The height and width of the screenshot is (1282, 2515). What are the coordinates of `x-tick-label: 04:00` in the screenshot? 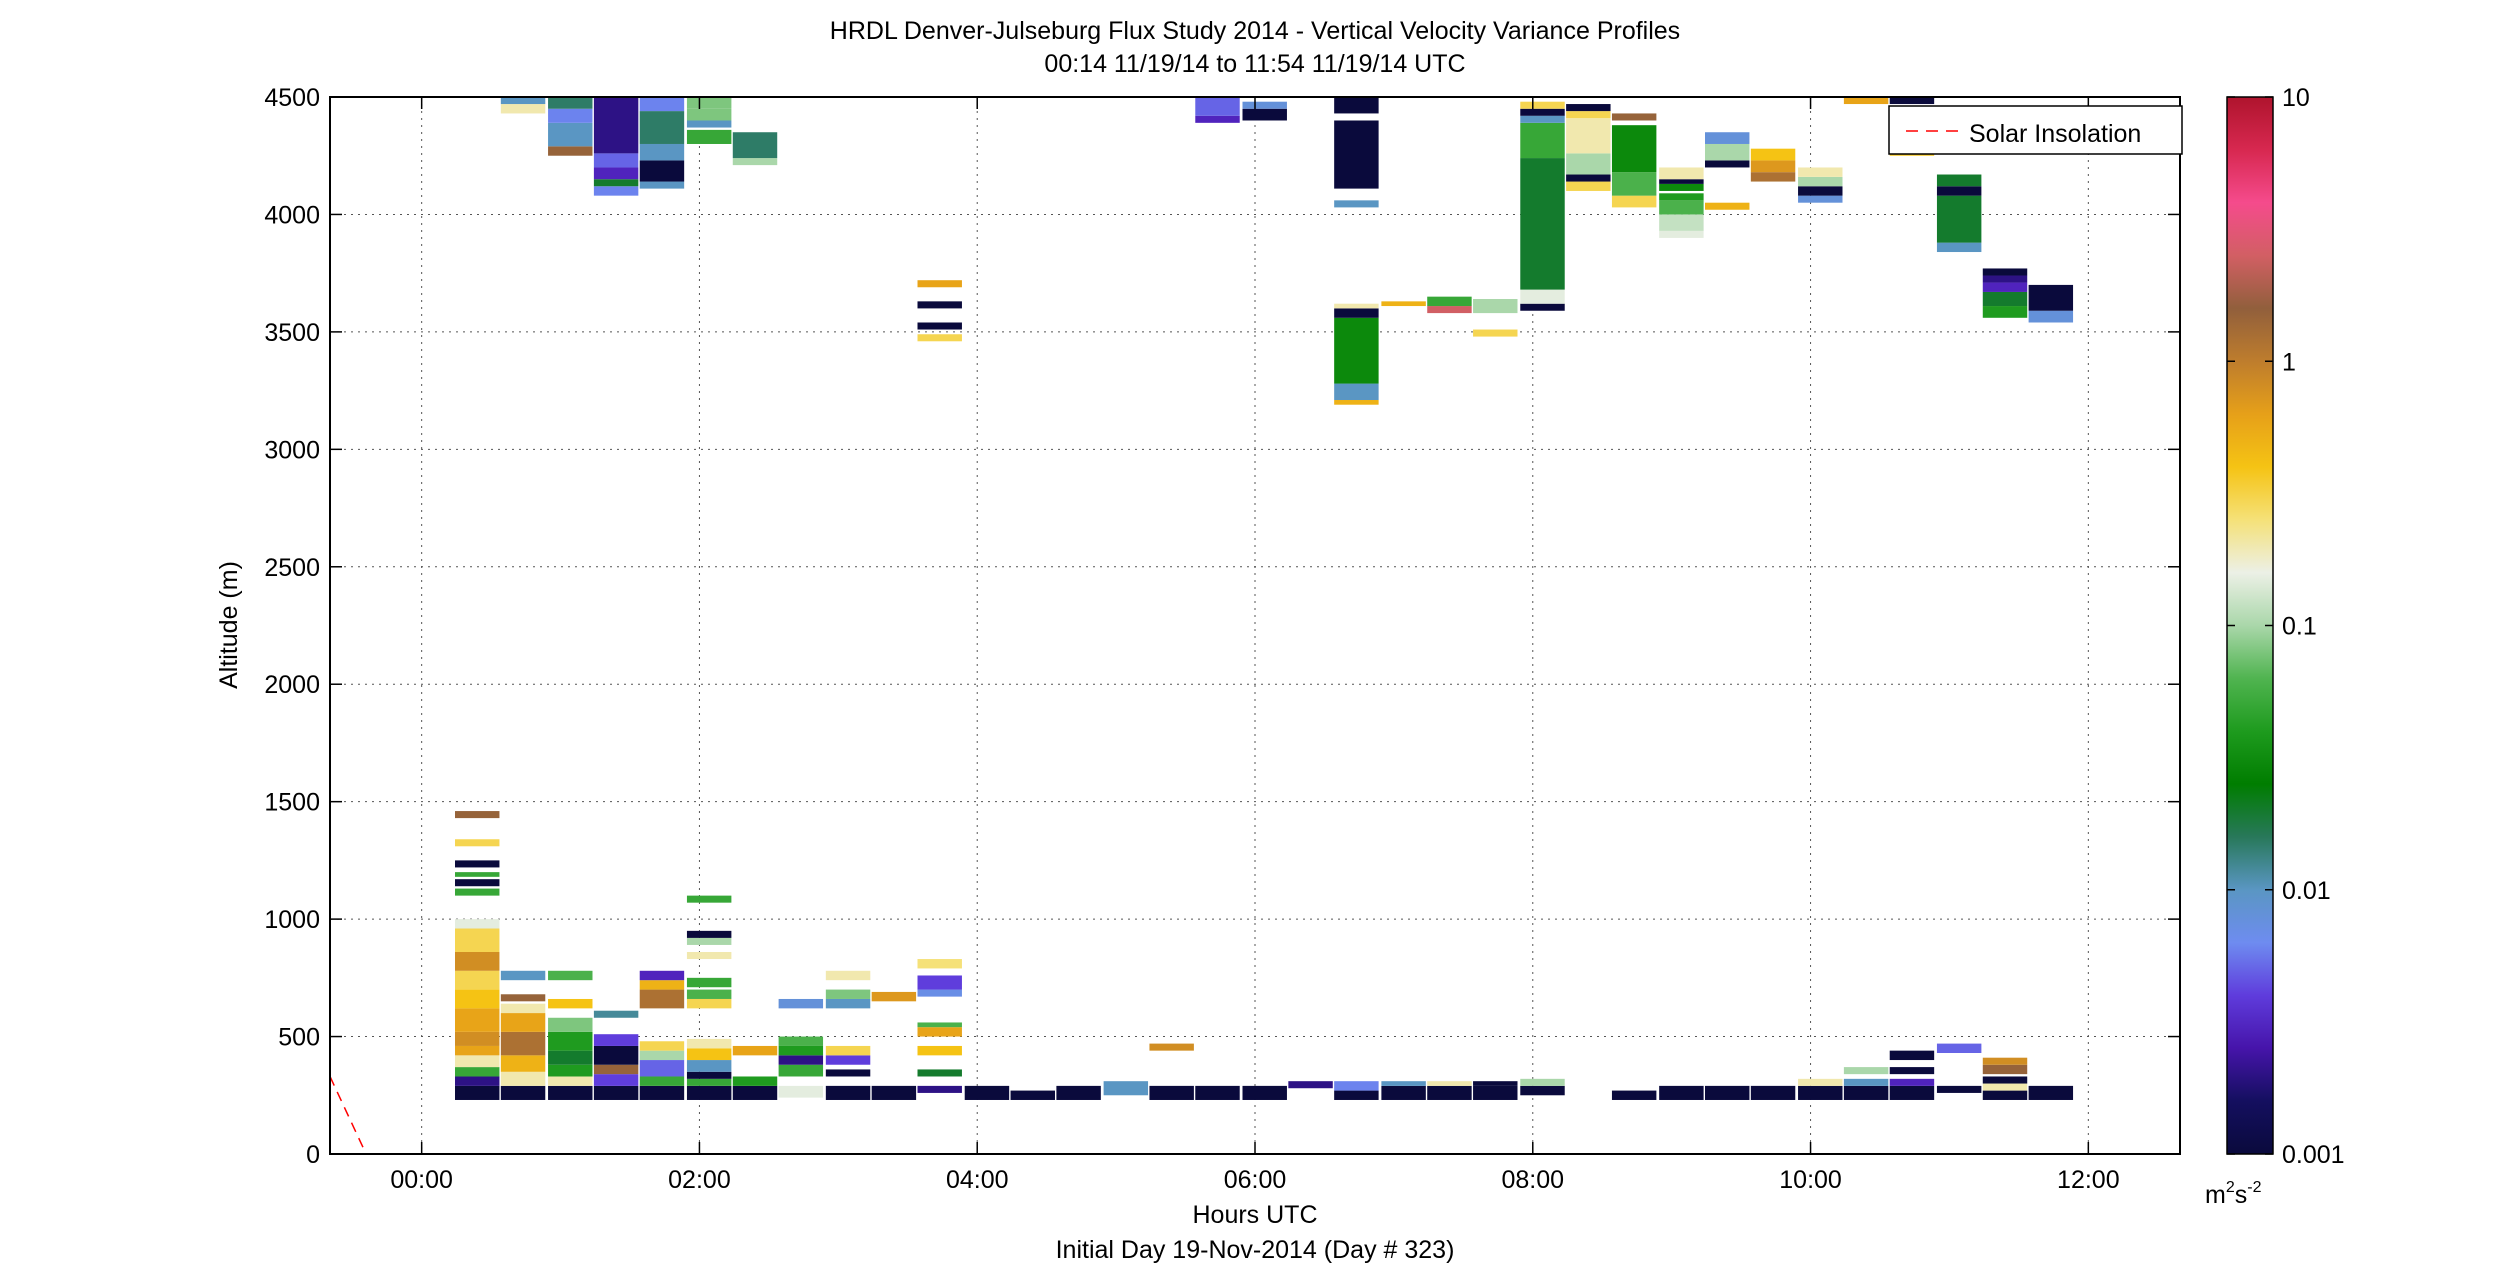 It's located at (977, 1180).